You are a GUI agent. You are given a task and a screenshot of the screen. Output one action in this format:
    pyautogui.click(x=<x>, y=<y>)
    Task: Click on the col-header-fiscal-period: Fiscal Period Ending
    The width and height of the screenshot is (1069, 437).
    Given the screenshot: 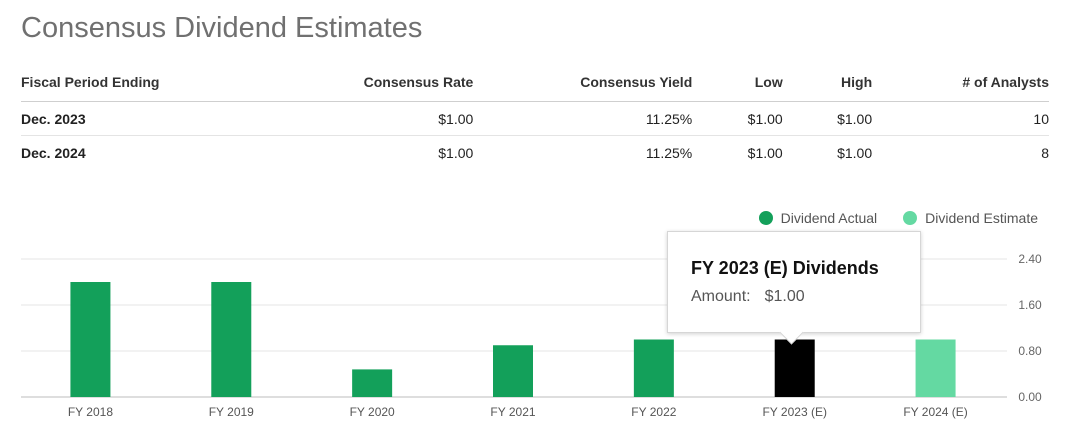 What is the action you would take?
    pyautogui.click(x=144, y=86)
    